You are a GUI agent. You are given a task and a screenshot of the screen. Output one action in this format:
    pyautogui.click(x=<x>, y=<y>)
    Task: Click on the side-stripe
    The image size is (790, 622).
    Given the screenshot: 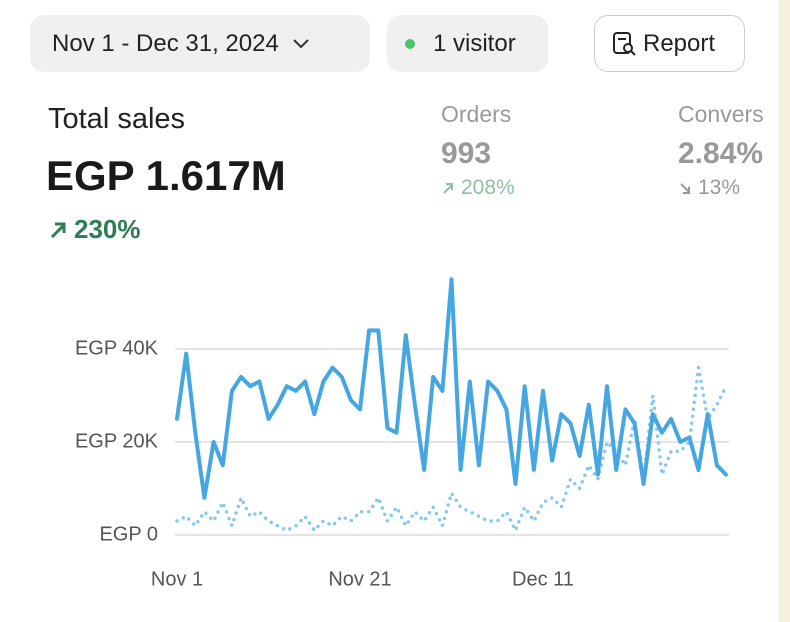 What is the action you would take?
    pyautogui.click(x=784, y=311)
    